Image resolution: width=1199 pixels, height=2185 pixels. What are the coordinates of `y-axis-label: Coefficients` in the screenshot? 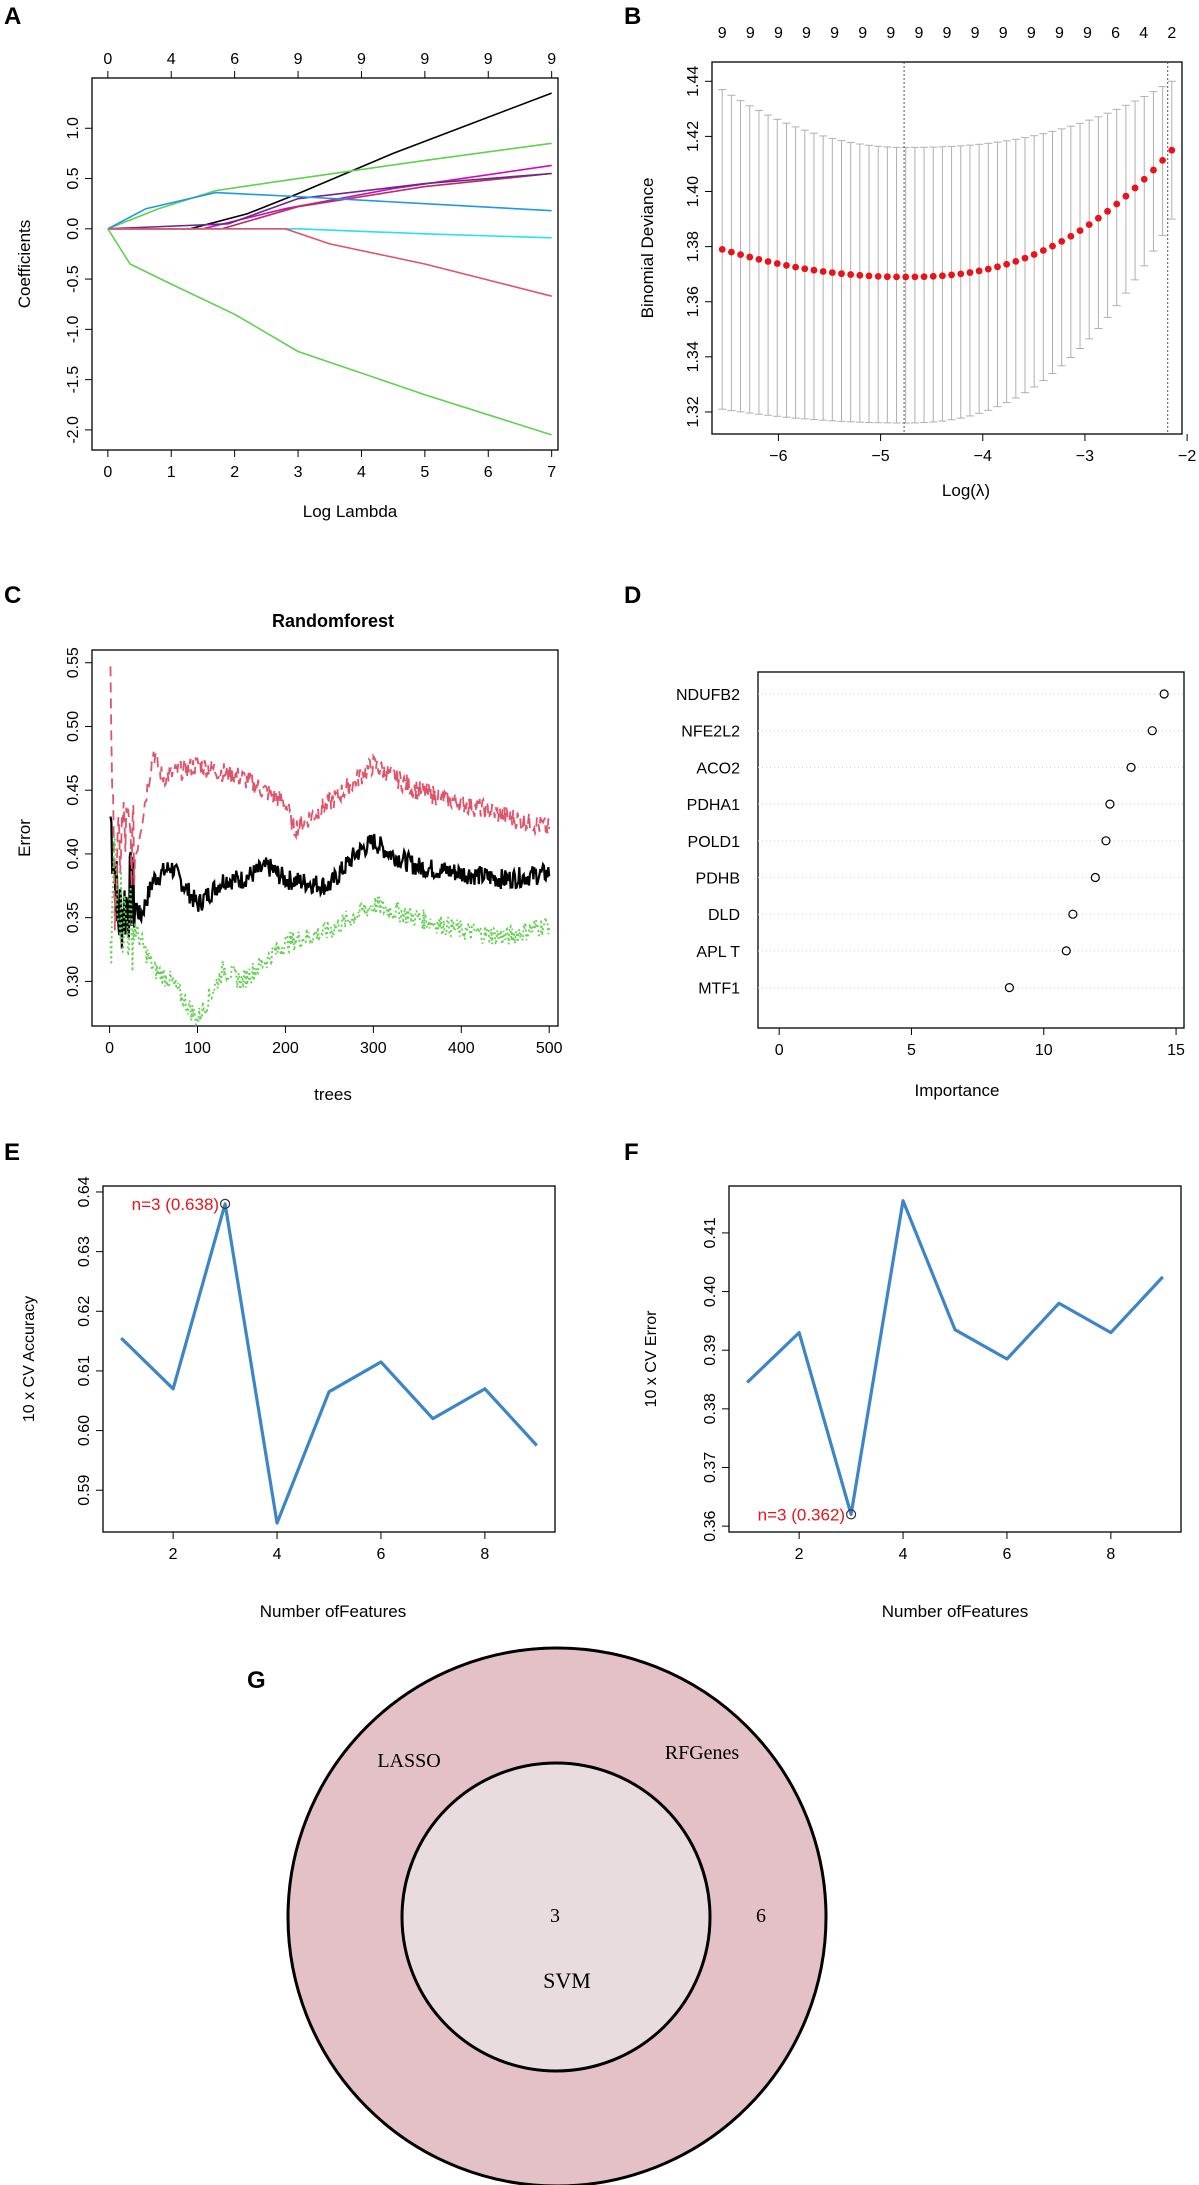 It's located at (24, 264).